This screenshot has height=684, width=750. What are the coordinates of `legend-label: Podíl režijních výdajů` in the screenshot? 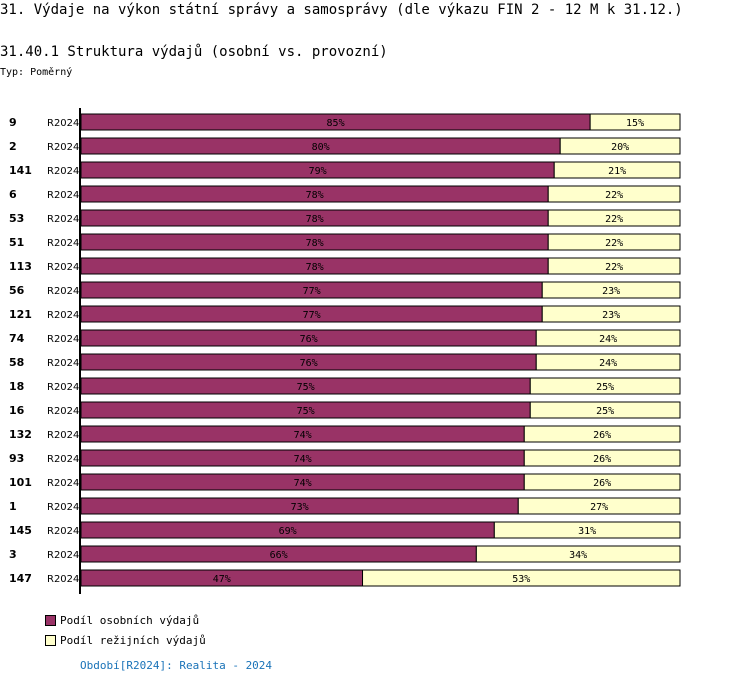 It's located at (133, 640).